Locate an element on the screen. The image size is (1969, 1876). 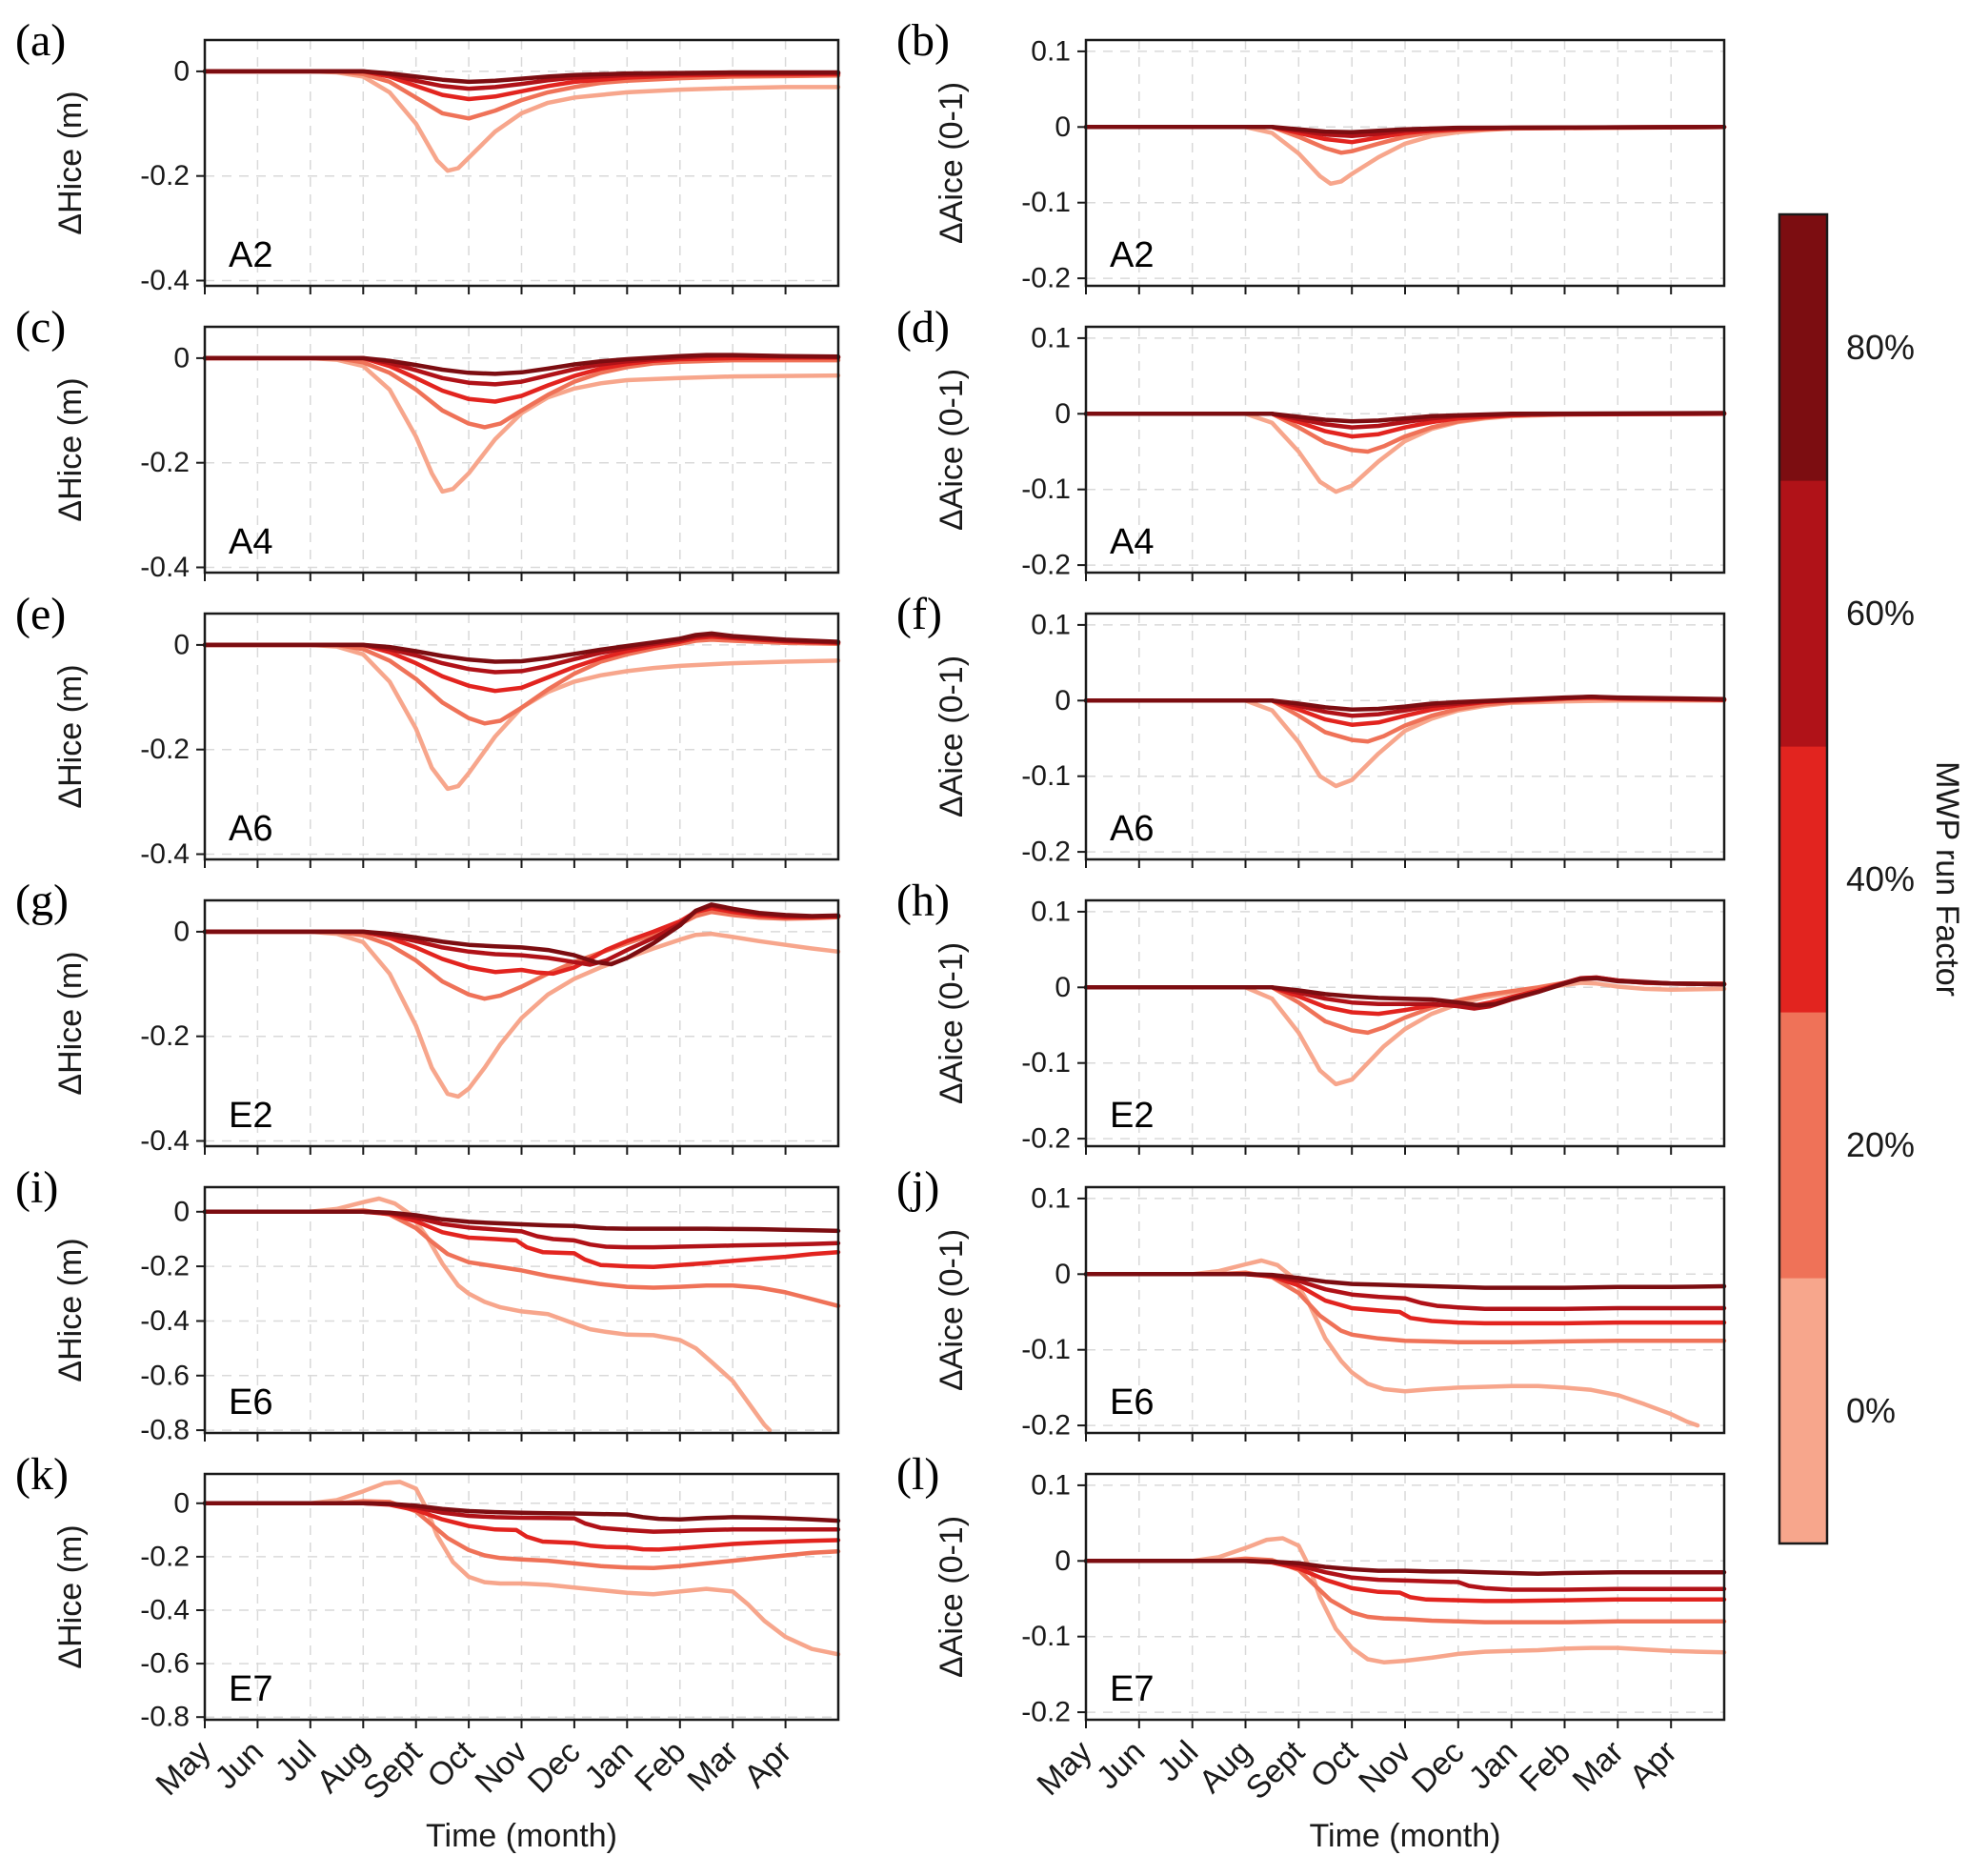
colorbar-frame is located at coordinates (1803, 879).